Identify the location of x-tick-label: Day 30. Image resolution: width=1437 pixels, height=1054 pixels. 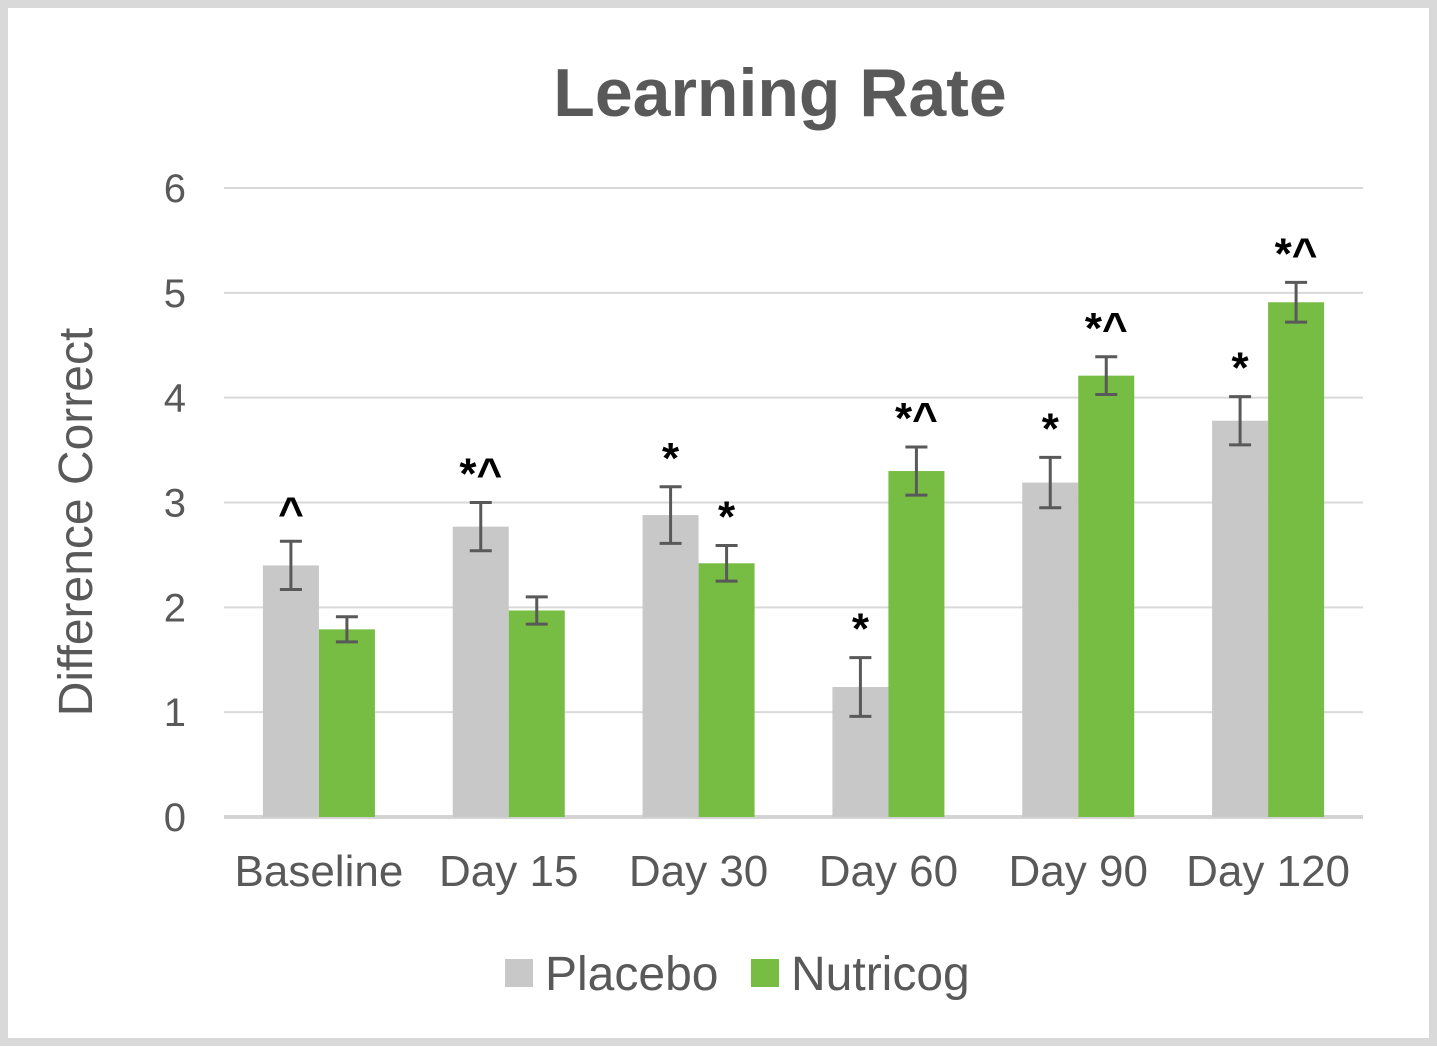
(698, 871).